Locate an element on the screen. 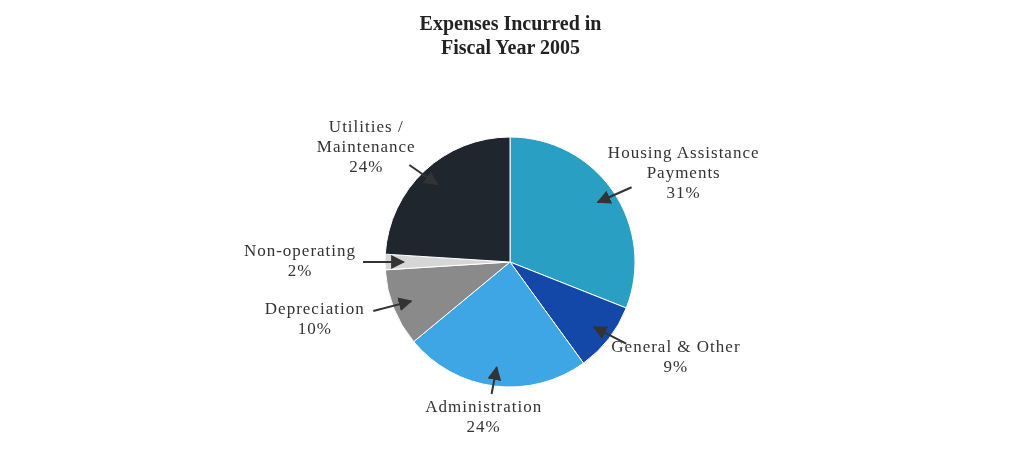 This screenshot has width=1021, height=468. chart-title: Expenses Incurred in Fiscal Year 2005 is located at coordinates (510, 35).